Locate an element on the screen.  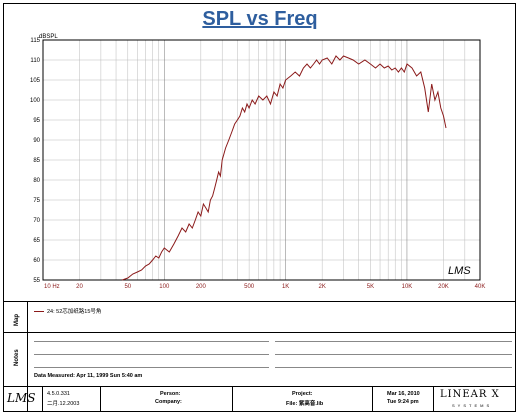
x-tick-label: 100 is located at coordinates (164, 287).